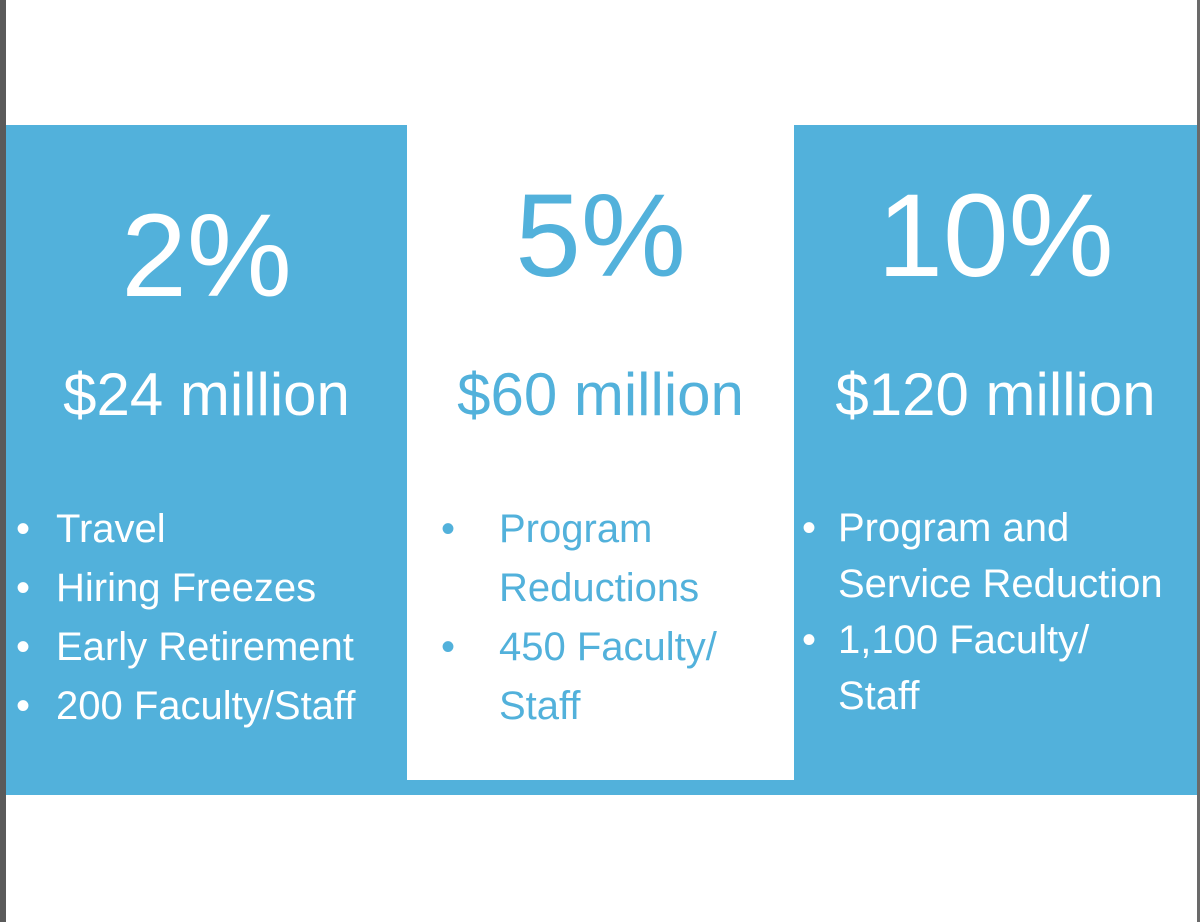 This screenshot has height=922, width=1200. I want to click on bullet-item: • Travel, so click(185, 529).